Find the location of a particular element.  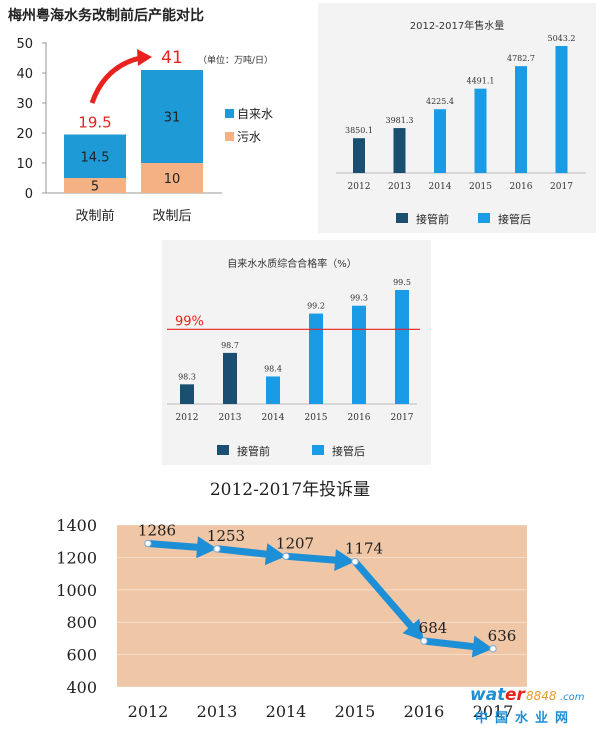

segment-value-label: 14.5 is located at coordinates (95, 157).